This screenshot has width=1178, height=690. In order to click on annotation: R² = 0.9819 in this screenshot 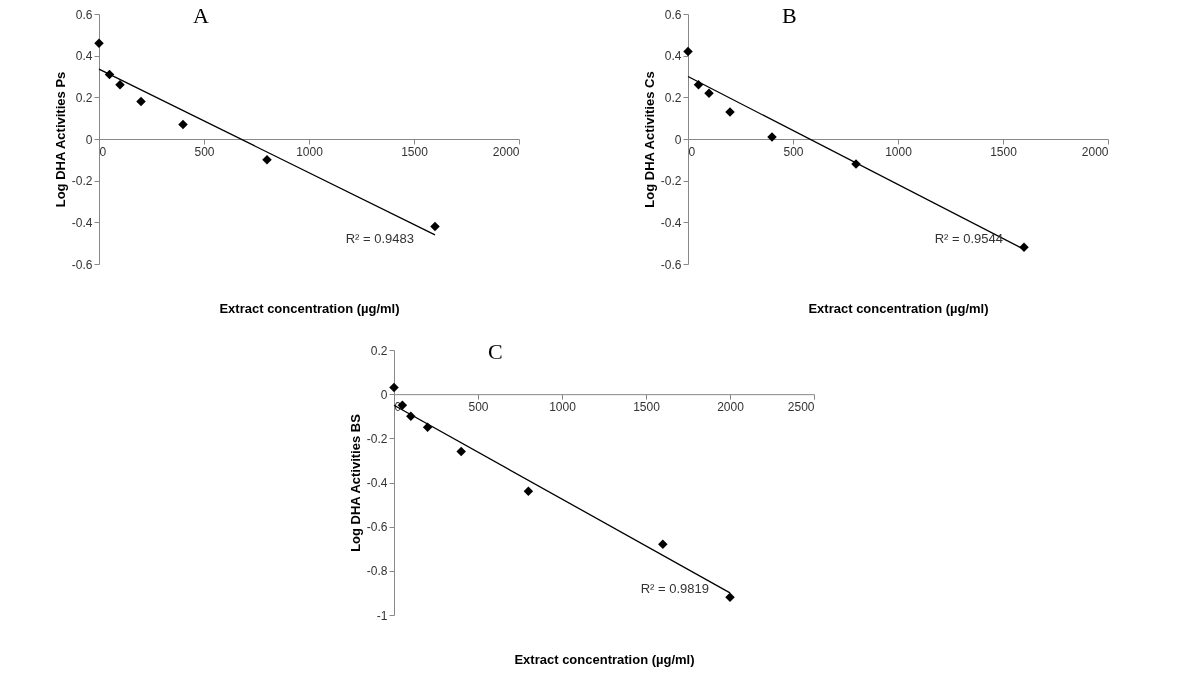, I will do `click(674, 588)`.